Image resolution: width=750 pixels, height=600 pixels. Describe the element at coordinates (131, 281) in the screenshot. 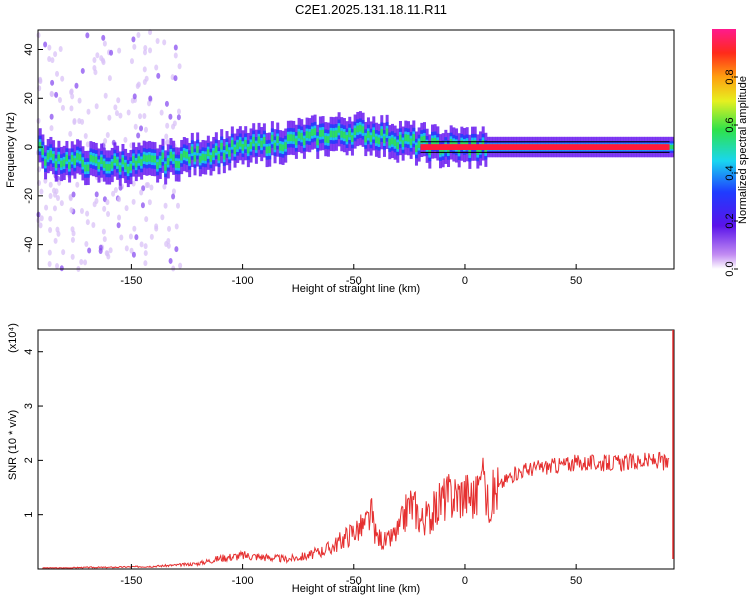

I see `top-x-tick-label: -150` at that location.